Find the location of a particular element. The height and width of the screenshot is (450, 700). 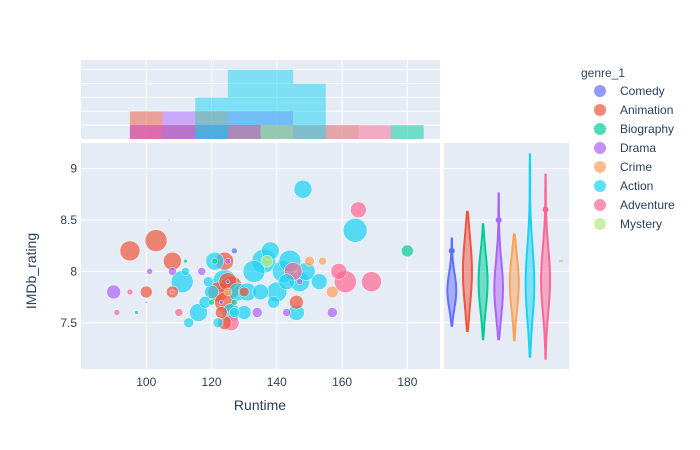

legend-item-biography: Biography is located at coordinates (634, 129).